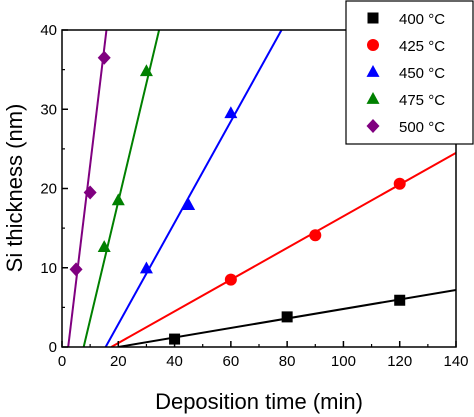 The image size is (474, 417). I want to click on y-tick-label: 40, so click(48, 30).